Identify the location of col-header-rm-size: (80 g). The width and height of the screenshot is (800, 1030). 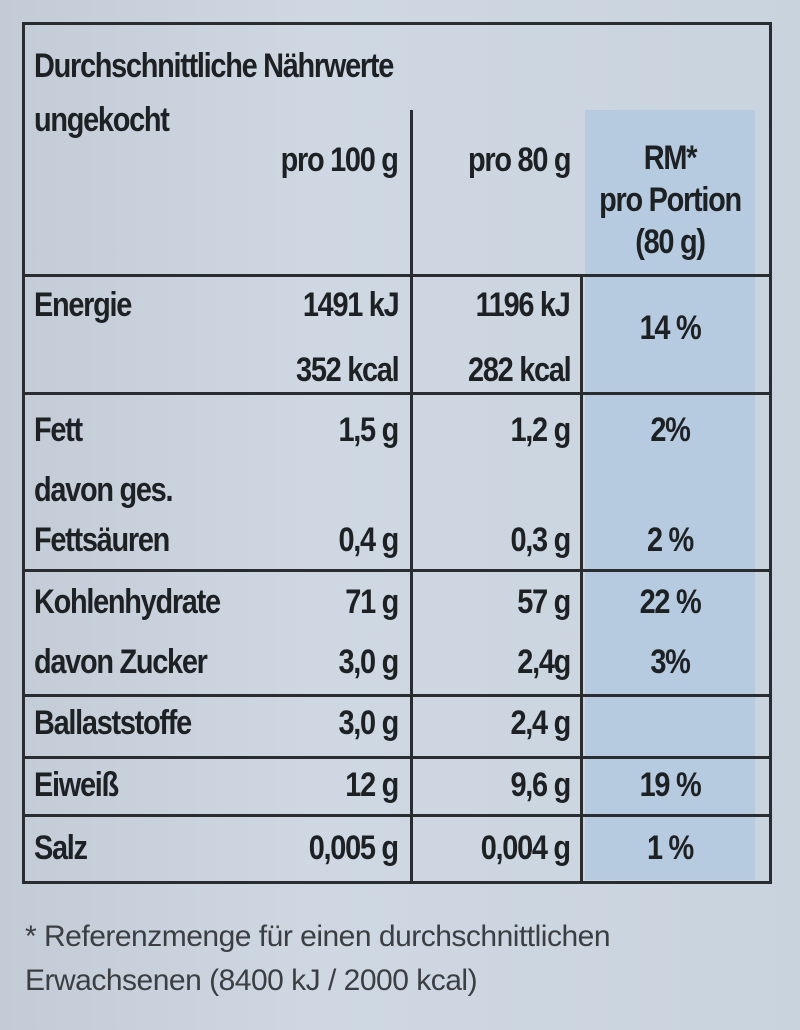
(670, 242).